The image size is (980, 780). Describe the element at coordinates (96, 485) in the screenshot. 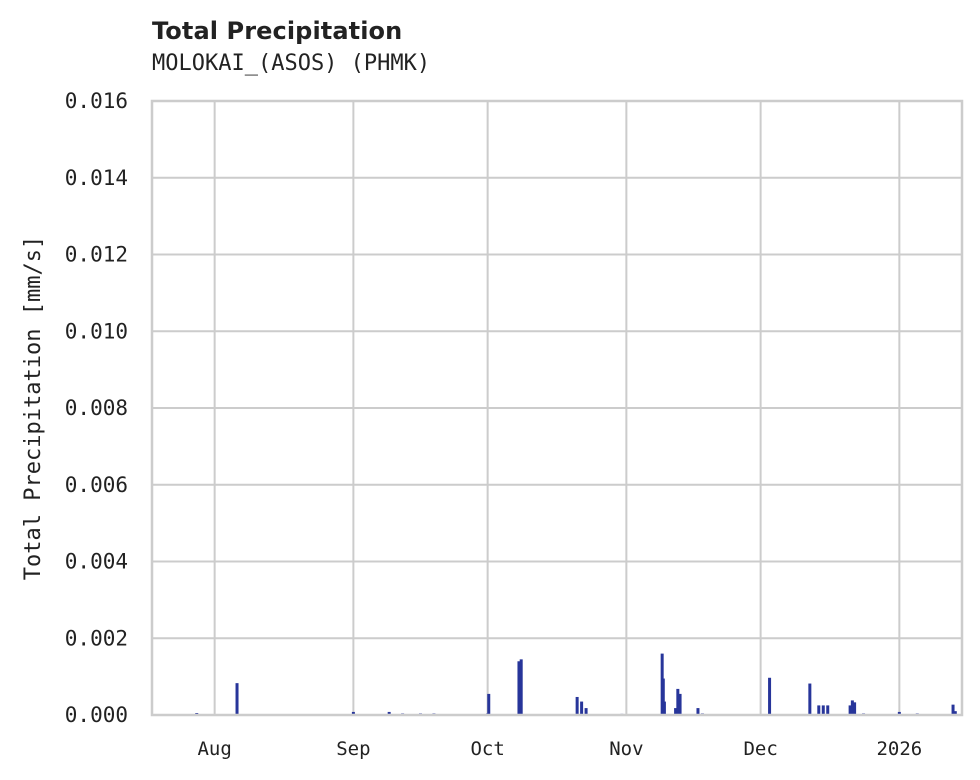

I see `y-tick-label: 0.006` at that location.